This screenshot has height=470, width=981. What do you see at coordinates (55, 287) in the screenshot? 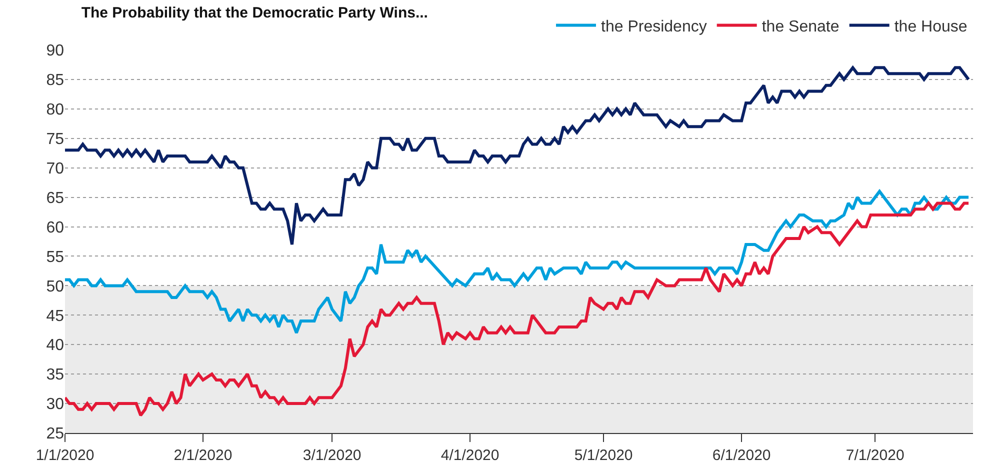
I see `y-tick-label: 50` at bounding box center [55, 287].